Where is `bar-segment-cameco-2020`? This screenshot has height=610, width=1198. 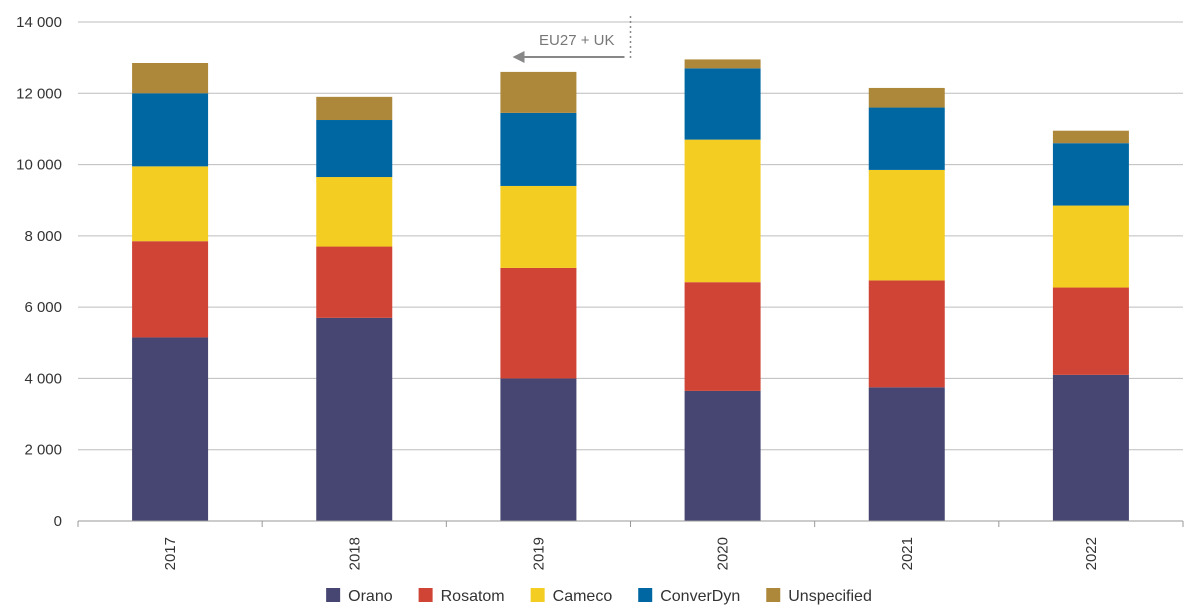 bar-segment-cameco-2020 is located at coordinates (722, 211).